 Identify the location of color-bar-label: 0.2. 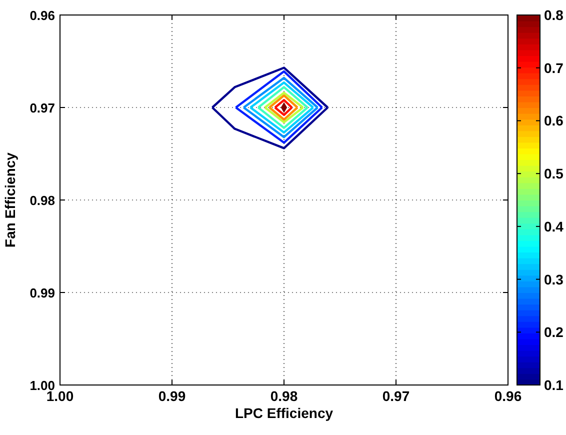
(554, 332).